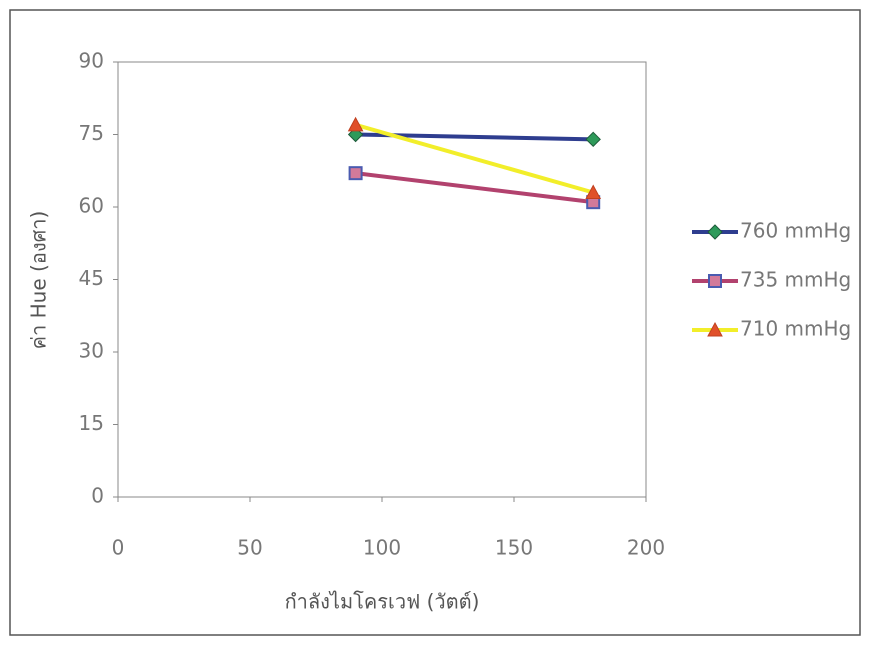 The width and height of the screenshot is (871, 645). Describe the element at coordinates (795, 329) in the screenshot. I see `legend-label: 710 mmHg` at that location.